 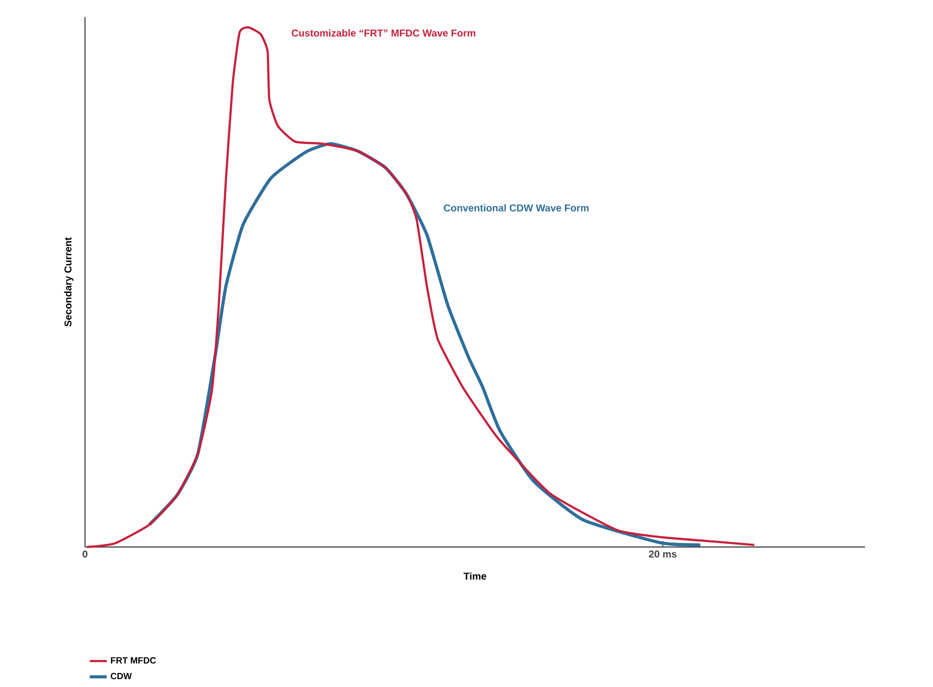 I want to click on annotation: Customizable “FRT” MFDC Wave Form, so click(x=384, y=33).